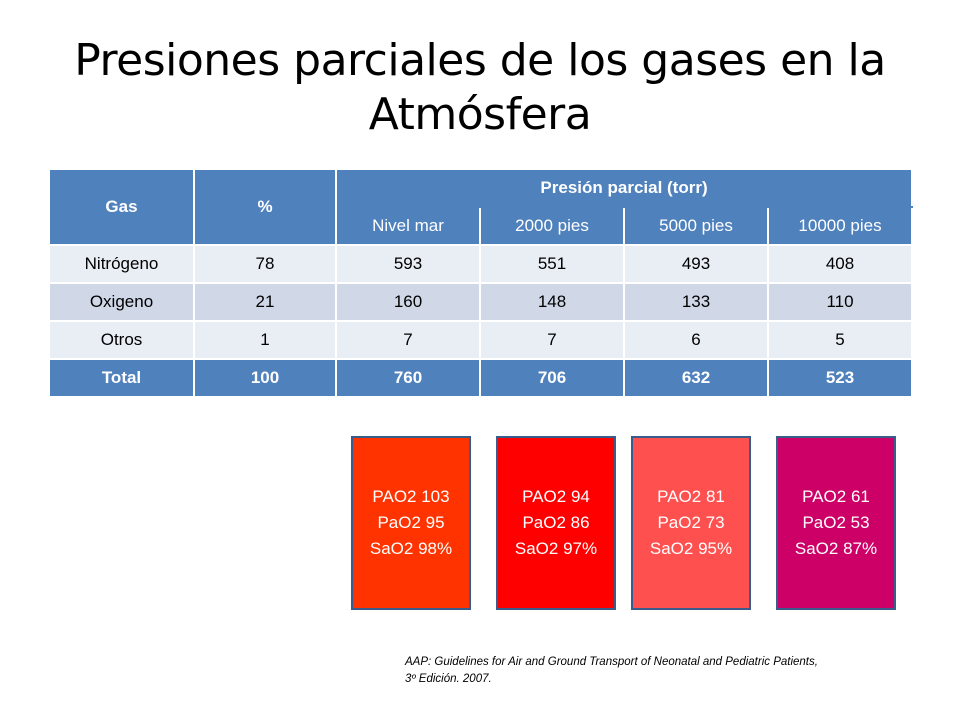 This screenshot has width=960, height=720. I want to click on box-line-sao2: SaO2 95%, so click(691, 548).